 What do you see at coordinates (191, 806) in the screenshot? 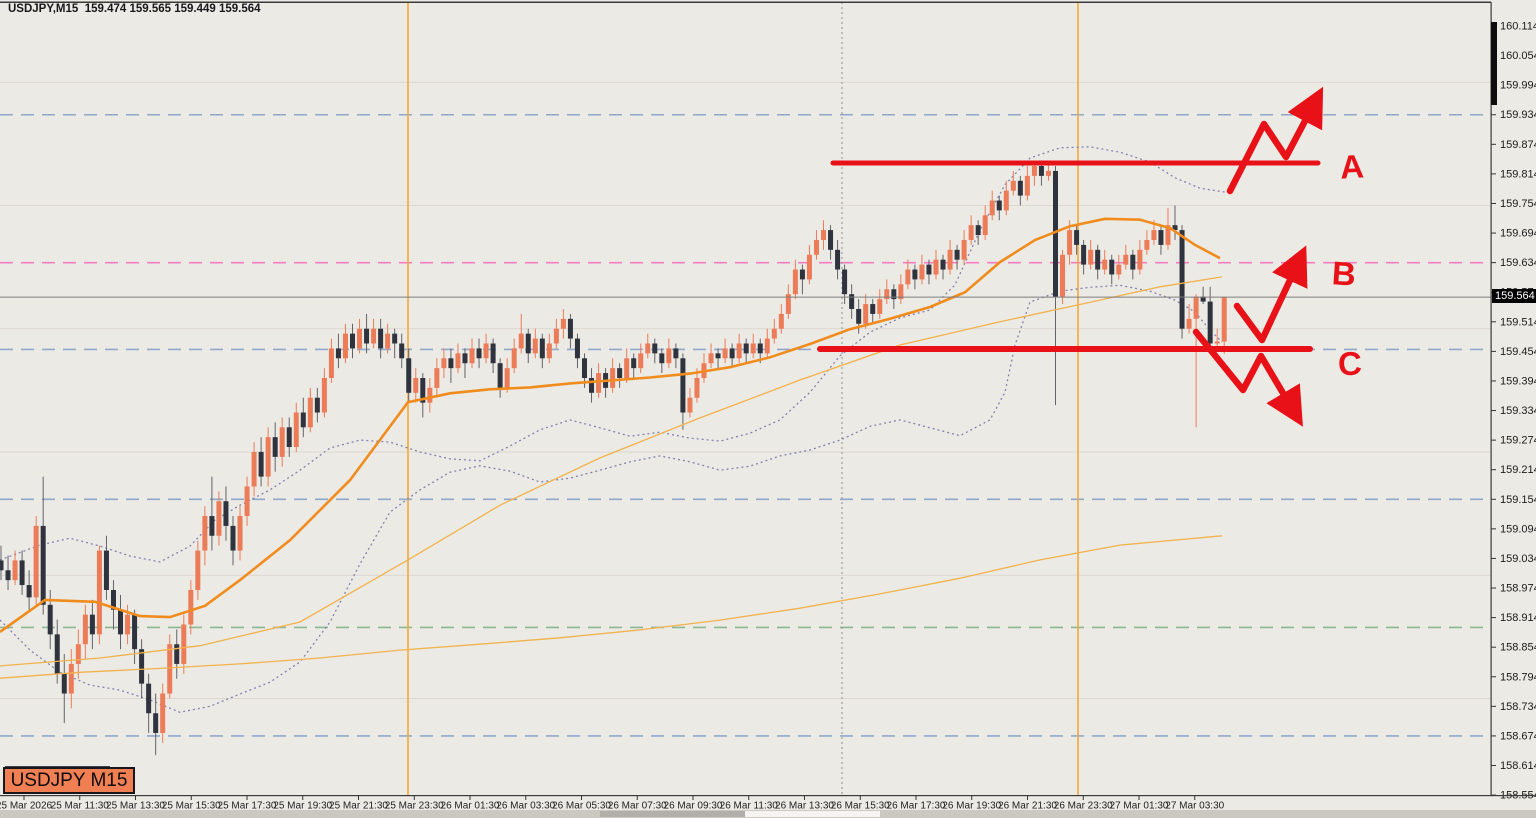
I see `svg-text: 25 Mar 15:30` at bounding box center [191, 806].